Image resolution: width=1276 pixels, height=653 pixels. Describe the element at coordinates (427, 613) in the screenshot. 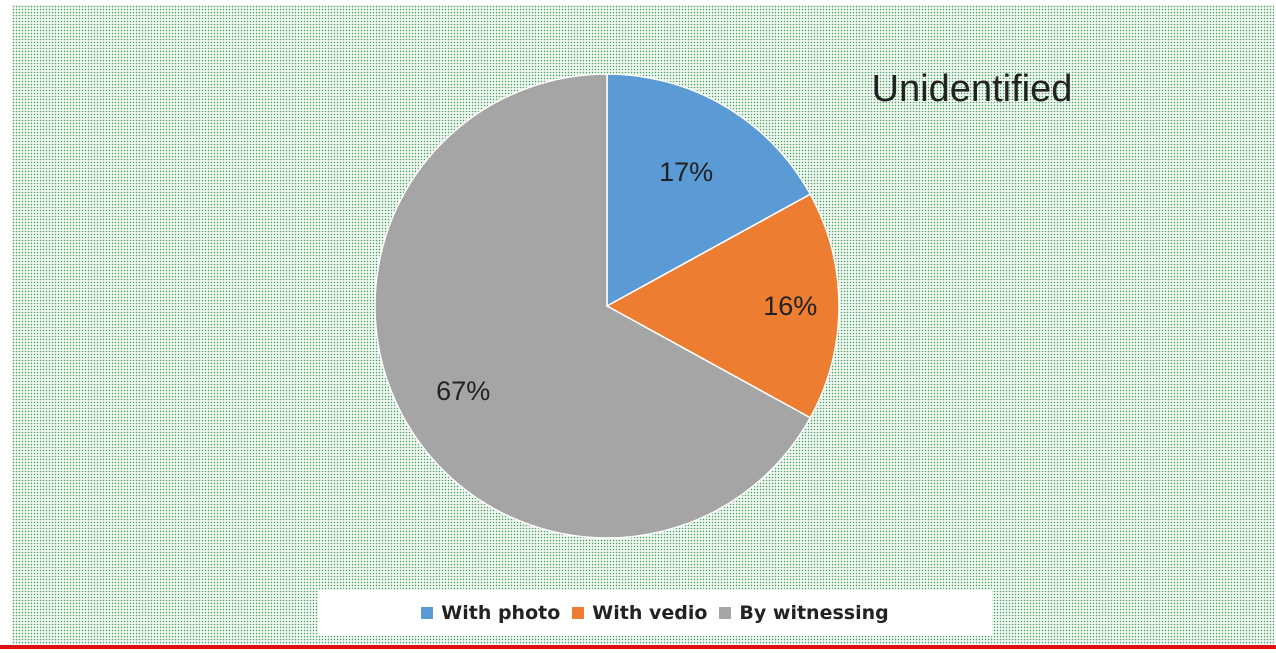

I see `legend-swatch-with-photo` at that location.